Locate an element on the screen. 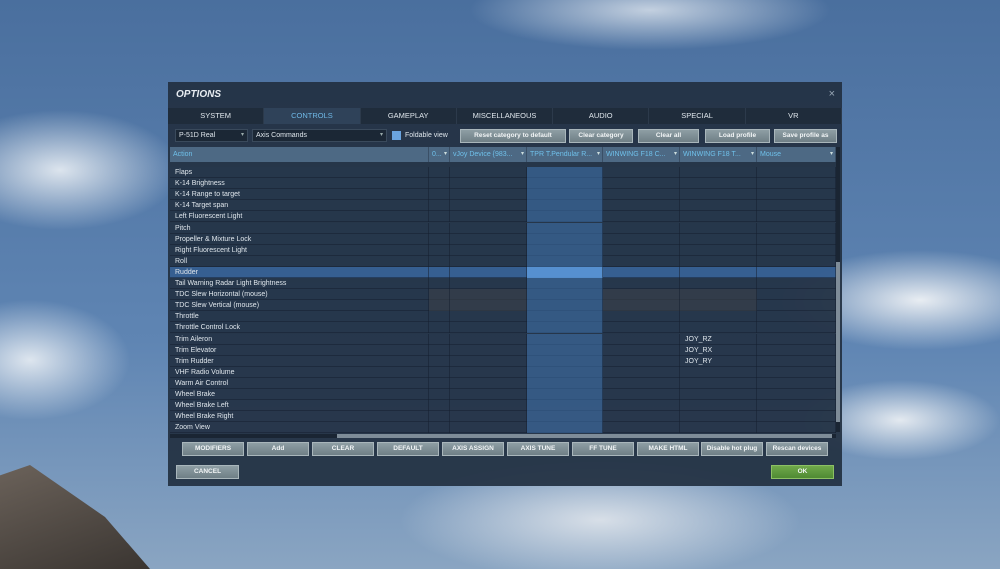 Image resolution: width=1000 pixels, height=569 pixels. table-row: Right Fluorescent Light is located at coordinates (503, 250).